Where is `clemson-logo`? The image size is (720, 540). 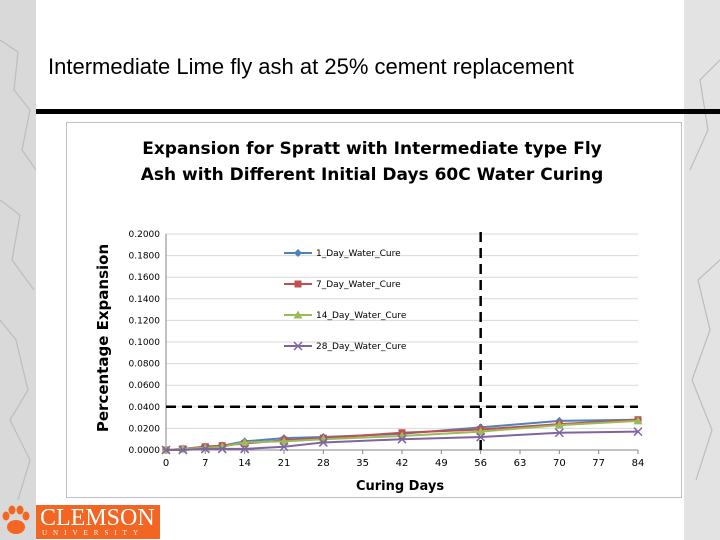 clemson-logo is located at coordinates (16, 519).